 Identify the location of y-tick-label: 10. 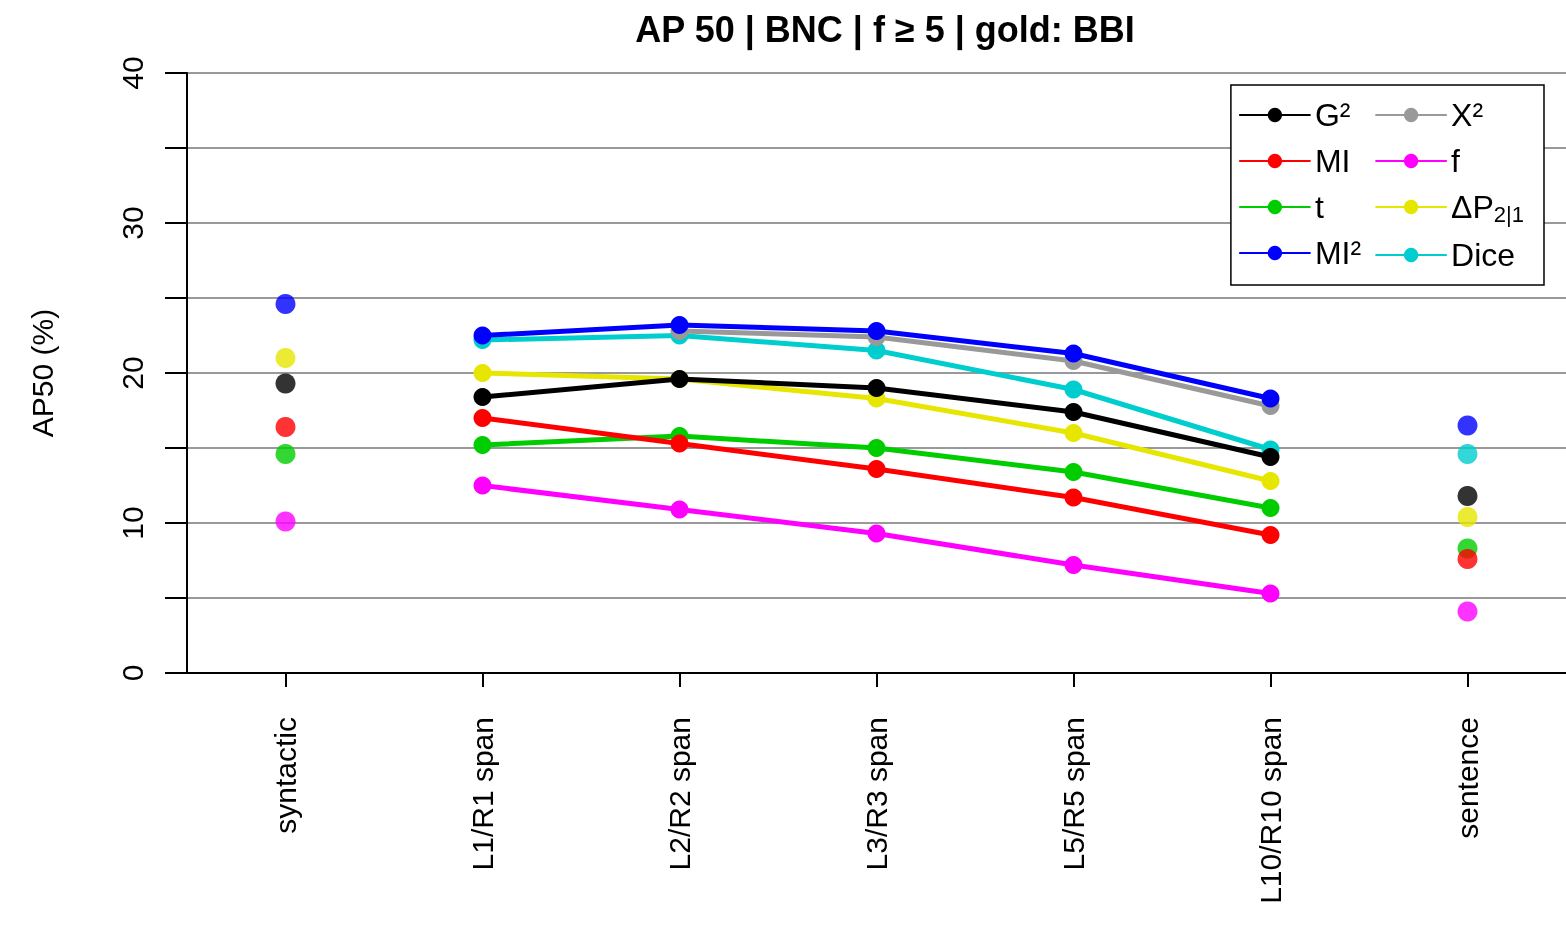
(132, 523).